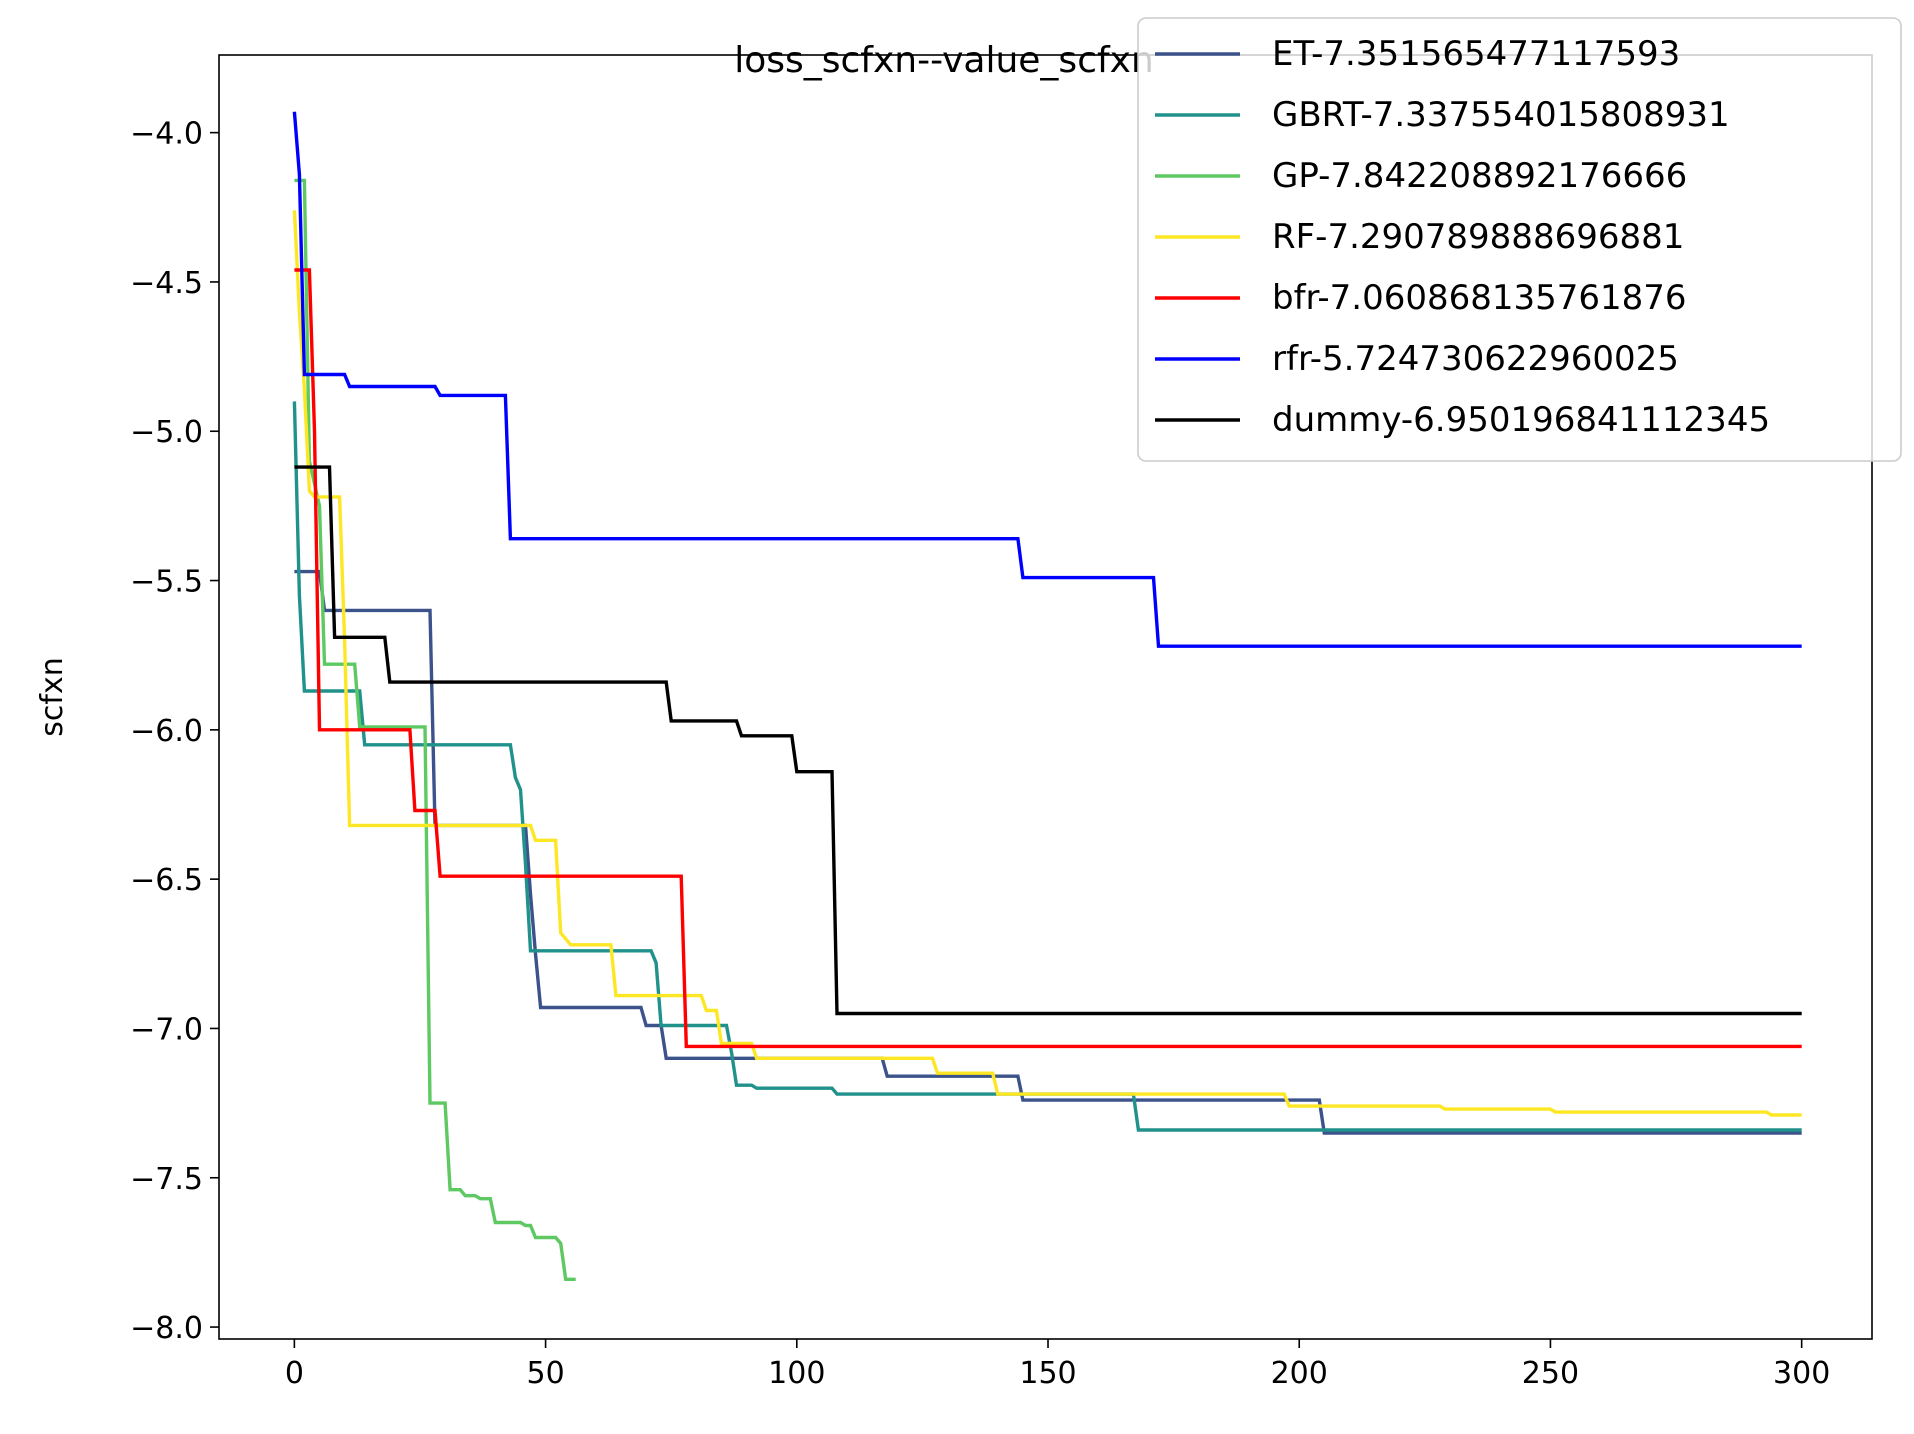 The width and height of the screenshot is (1914, 1434). Describe the element at coordinates (1047, 1373) in the screenshot. I see `x-tick-label: 150` at that location.